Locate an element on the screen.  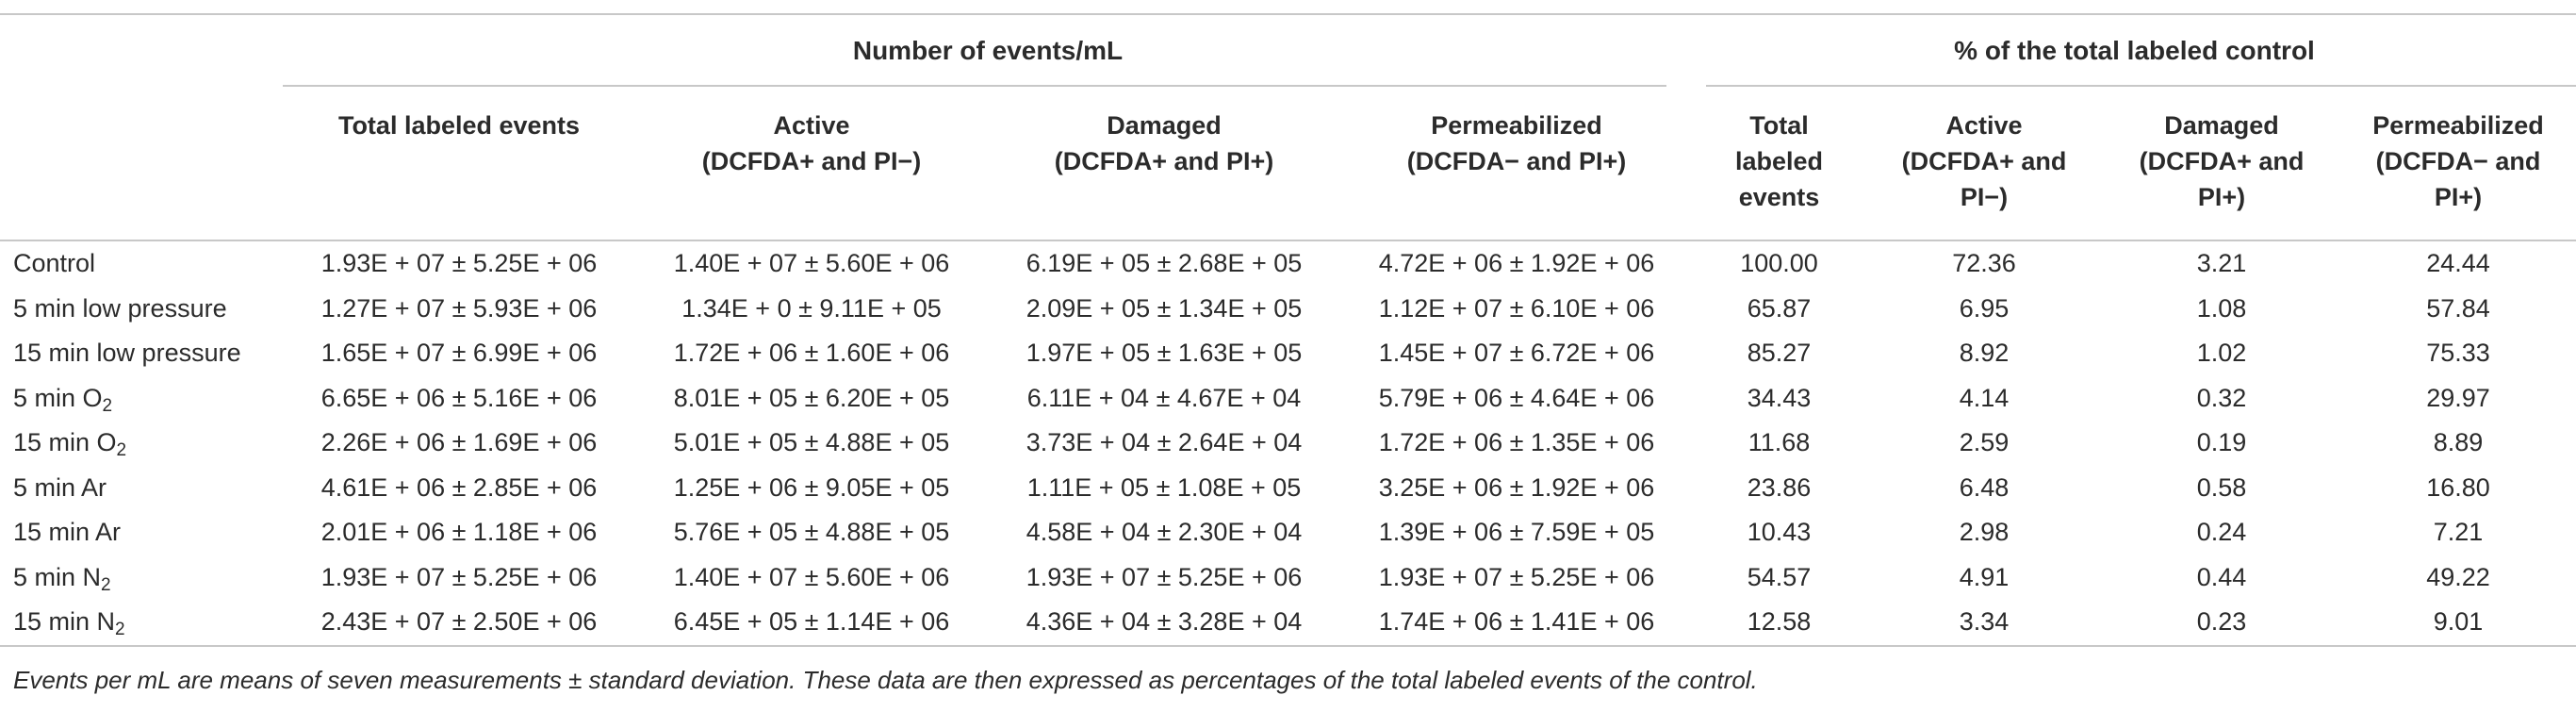
group-header-events: Number of events/mL is located at coordinates (988, 51).